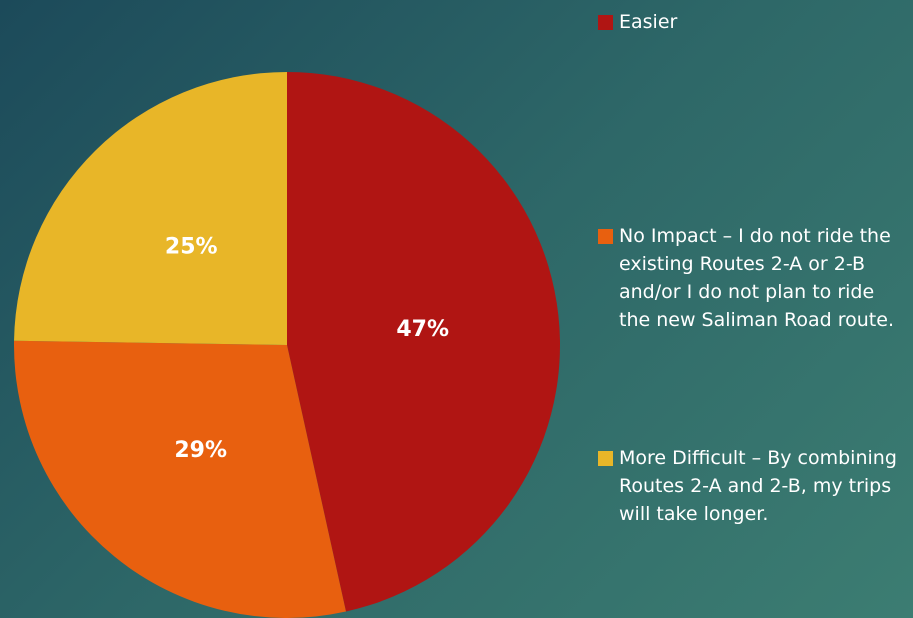 The width and height of the screenshot is (913, 618). I want to click on data-label: 29%, so click(200, 450).